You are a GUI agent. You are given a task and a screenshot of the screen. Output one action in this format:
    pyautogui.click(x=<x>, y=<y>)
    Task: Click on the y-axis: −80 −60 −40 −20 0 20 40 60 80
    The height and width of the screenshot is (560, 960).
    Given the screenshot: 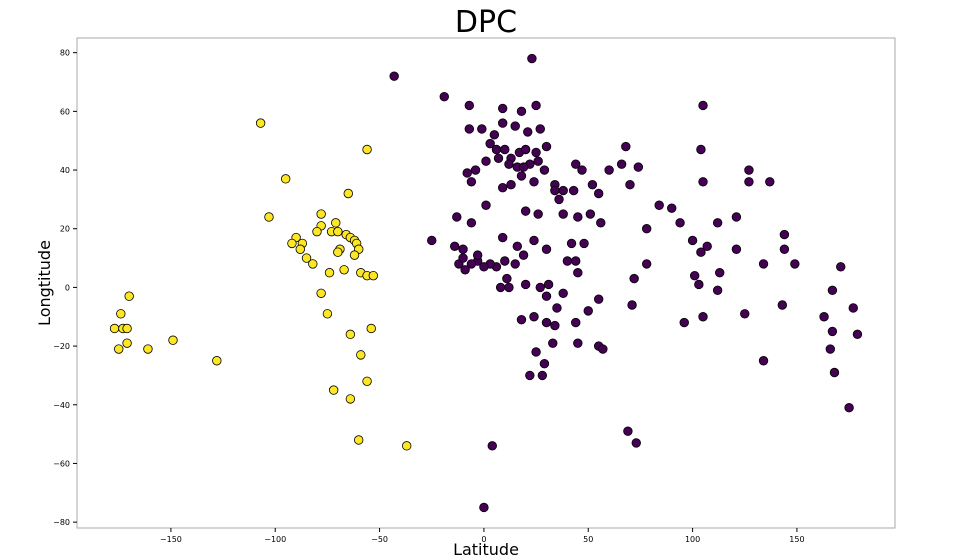 What is the action you would take?
    pyautogui.click(x=65, y=288)
    